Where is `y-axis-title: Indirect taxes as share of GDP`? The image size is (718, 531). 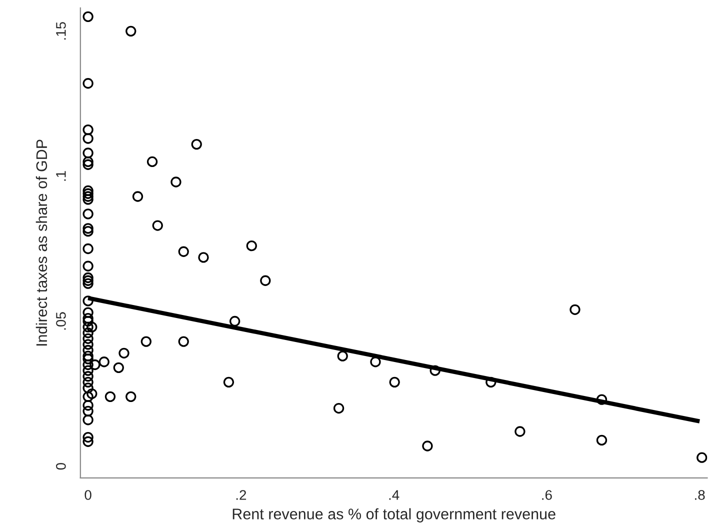
y-axis-title: Indirect taxes as share of GDP is located at coordinates (42, 243).